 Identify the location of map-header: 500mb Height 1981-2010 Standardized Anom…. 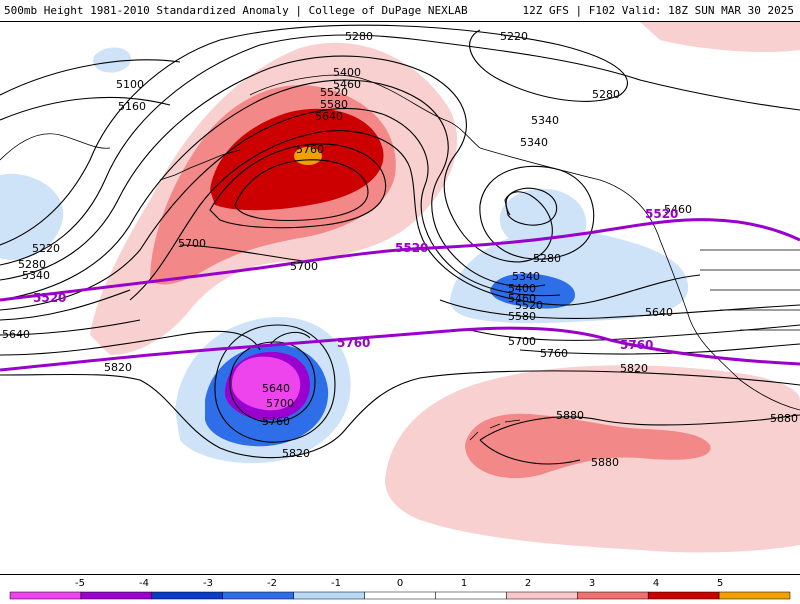
(400, 11).